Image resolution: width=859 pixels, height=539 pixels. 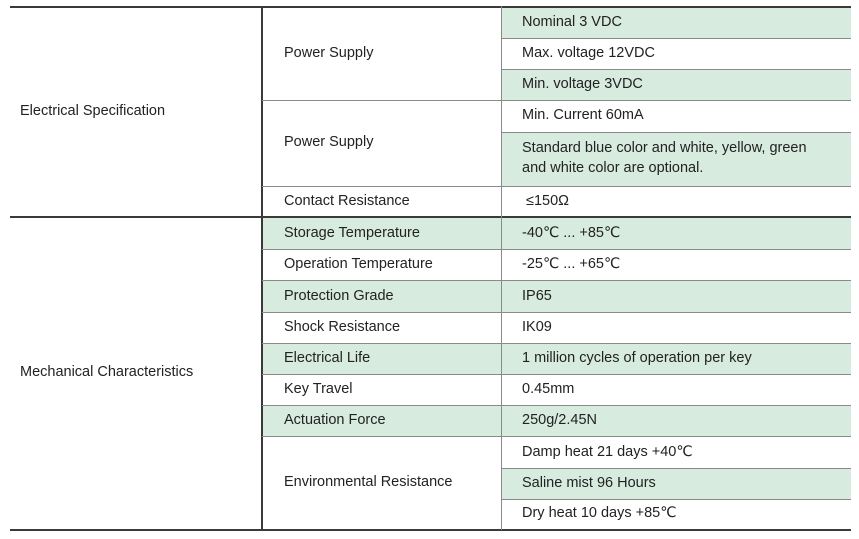 I want to click on value-max-voltage: Max. voltage 12VDC, so click(x=588, y=52).